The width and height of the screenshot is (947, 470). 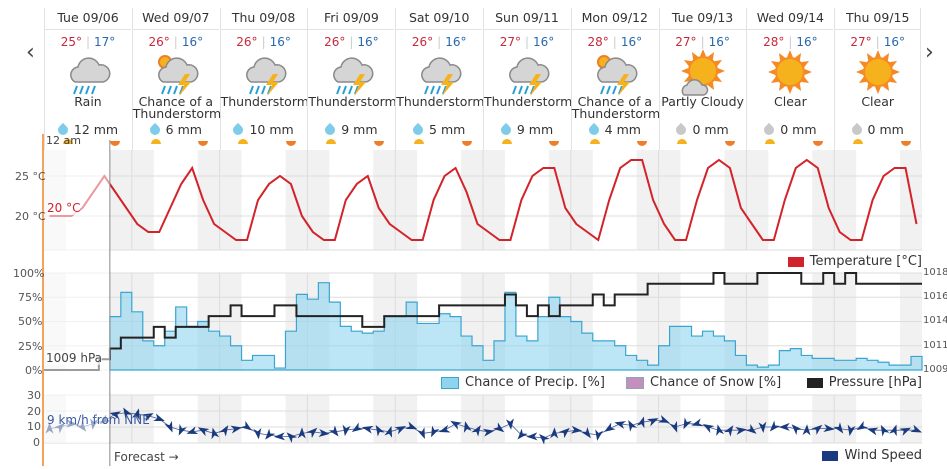 I want to click on clear-icon, so click(x=790, y=73).